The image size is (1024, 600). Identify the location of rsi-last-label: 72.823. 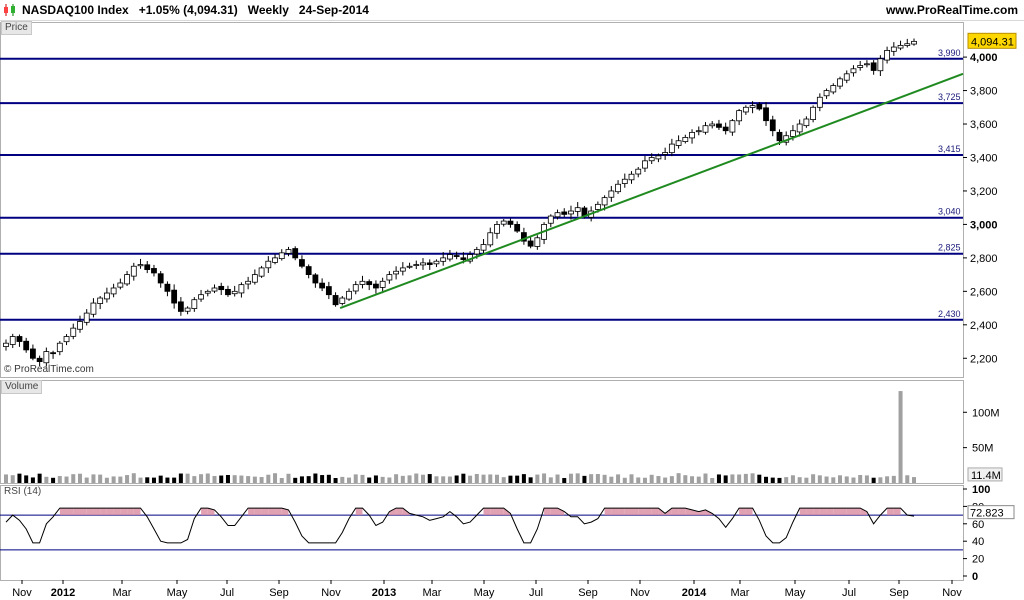
(987, 514).